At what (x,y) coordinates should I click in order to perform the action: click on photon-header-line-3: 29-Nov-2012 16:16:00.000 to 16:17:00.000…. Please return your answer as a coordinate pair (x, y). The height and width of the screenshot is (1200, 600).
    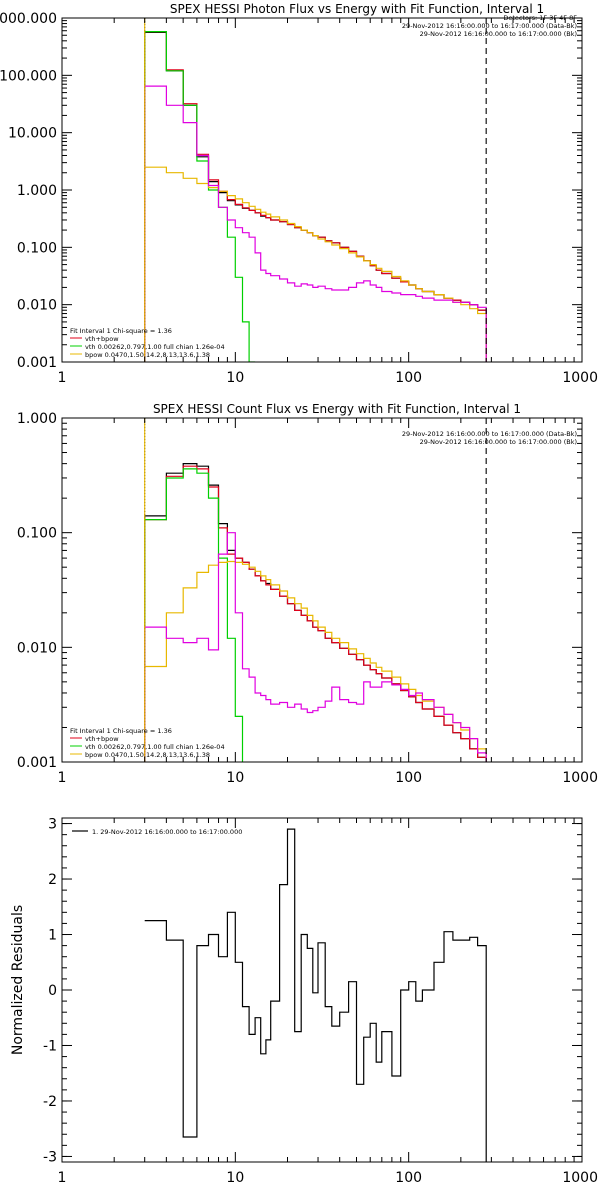
    Looking at the image, I should click on (498, 34).